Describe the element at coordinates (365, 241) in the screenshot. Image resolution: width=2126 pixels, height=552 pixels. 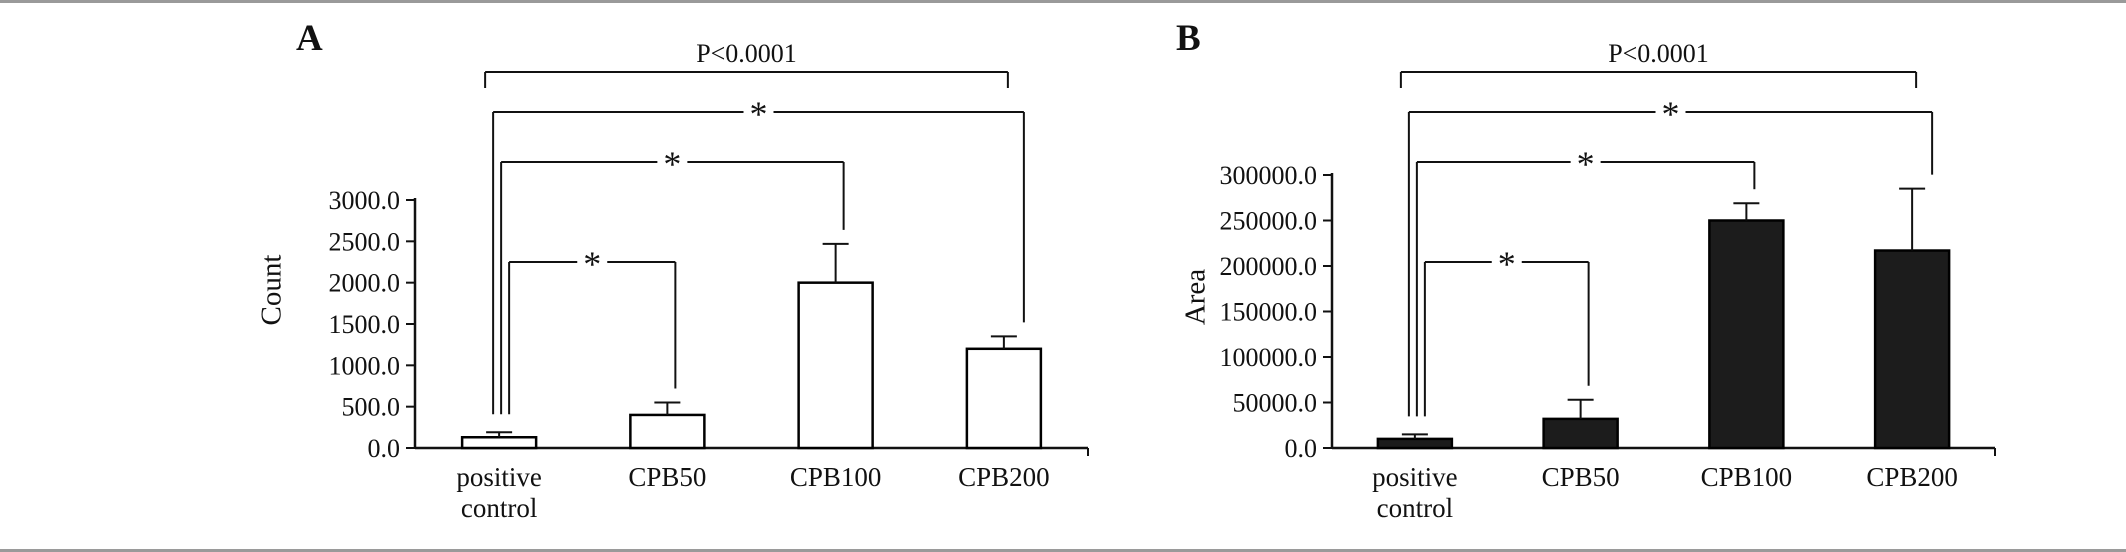
I see `y-tick-label: 2500.0` at that location.